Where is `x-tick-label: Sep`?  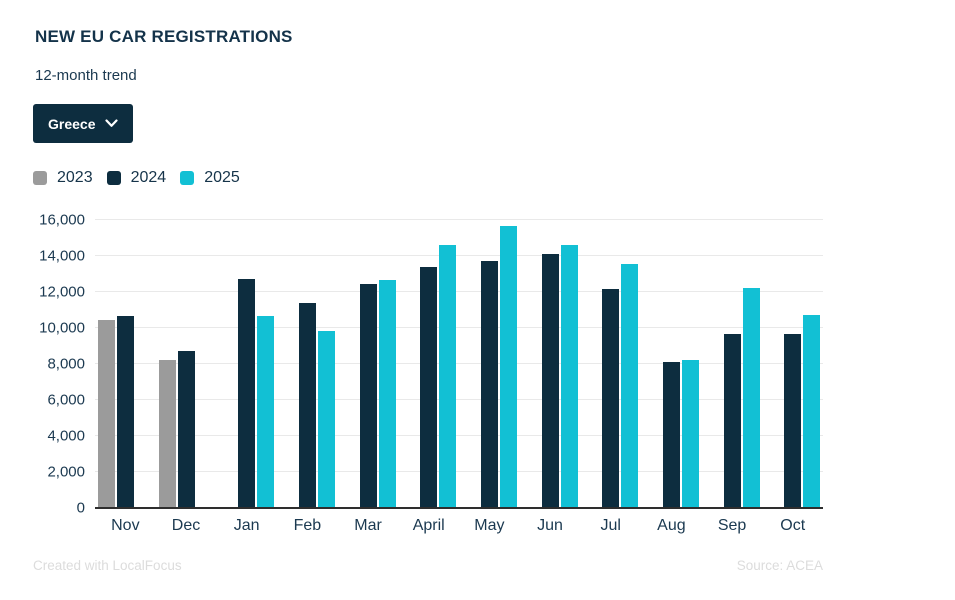 x-tick-label: Sep is located at coordinates (732, 525).